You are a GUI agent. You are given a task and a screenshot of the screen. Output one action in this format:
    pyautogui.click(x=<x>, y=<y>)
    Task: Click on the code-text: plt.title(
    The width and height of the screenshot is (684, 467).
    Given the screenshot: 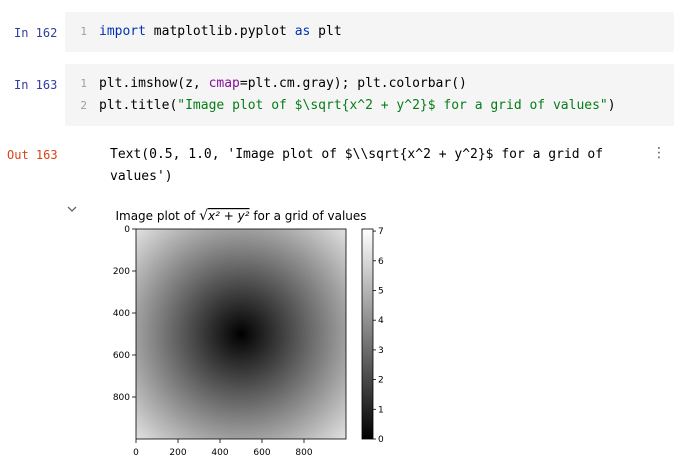 What is the action you would take?
    pyautogui.click(x=138, y=105)
    